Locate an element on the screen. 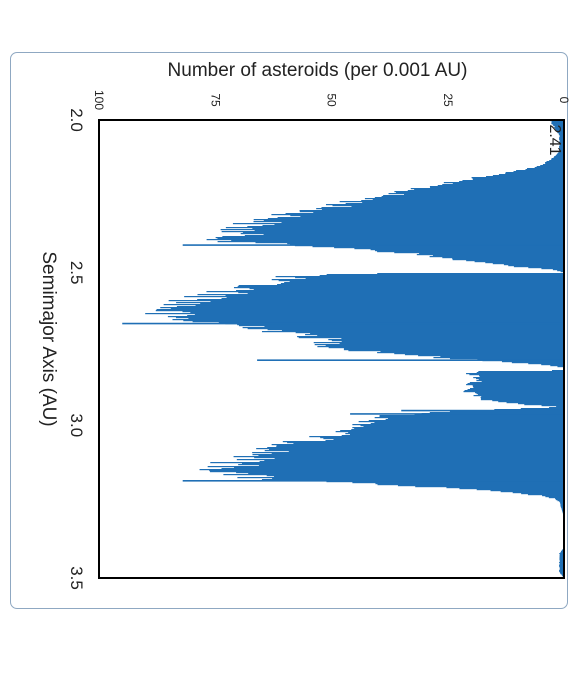 The image size is (585, 700). gap-annotation: 2.41 is located at coordinates (554, 139).